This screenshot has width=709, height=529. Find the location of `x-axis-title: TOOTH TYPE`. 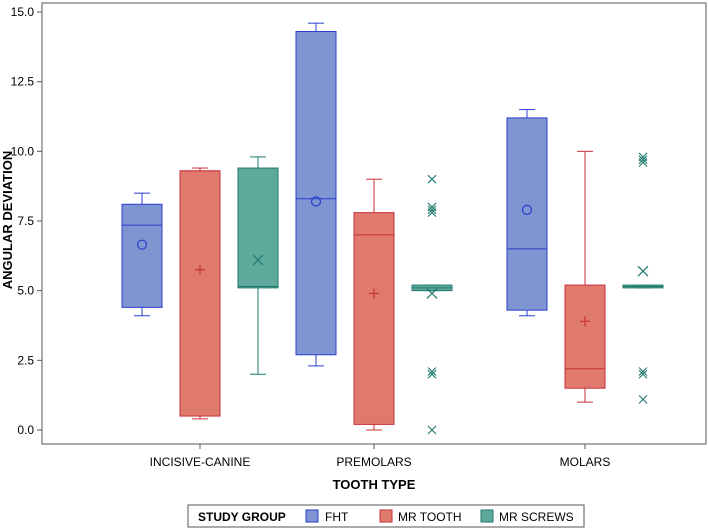

x-axis-title: TOOTH TYPE is located at coordinates (374, 484).